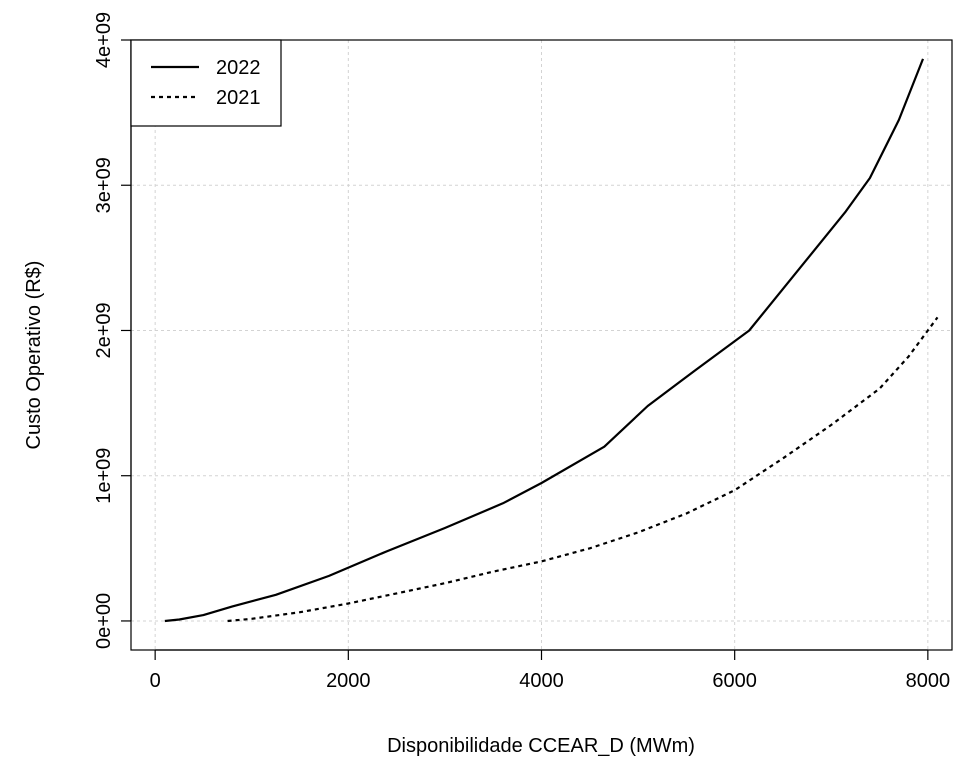 The width and height of the screenshot is (958, 761). Describe the element at coordinates (734, 681) in the screenshot. I see `x-tick-label: 6000` at that location.